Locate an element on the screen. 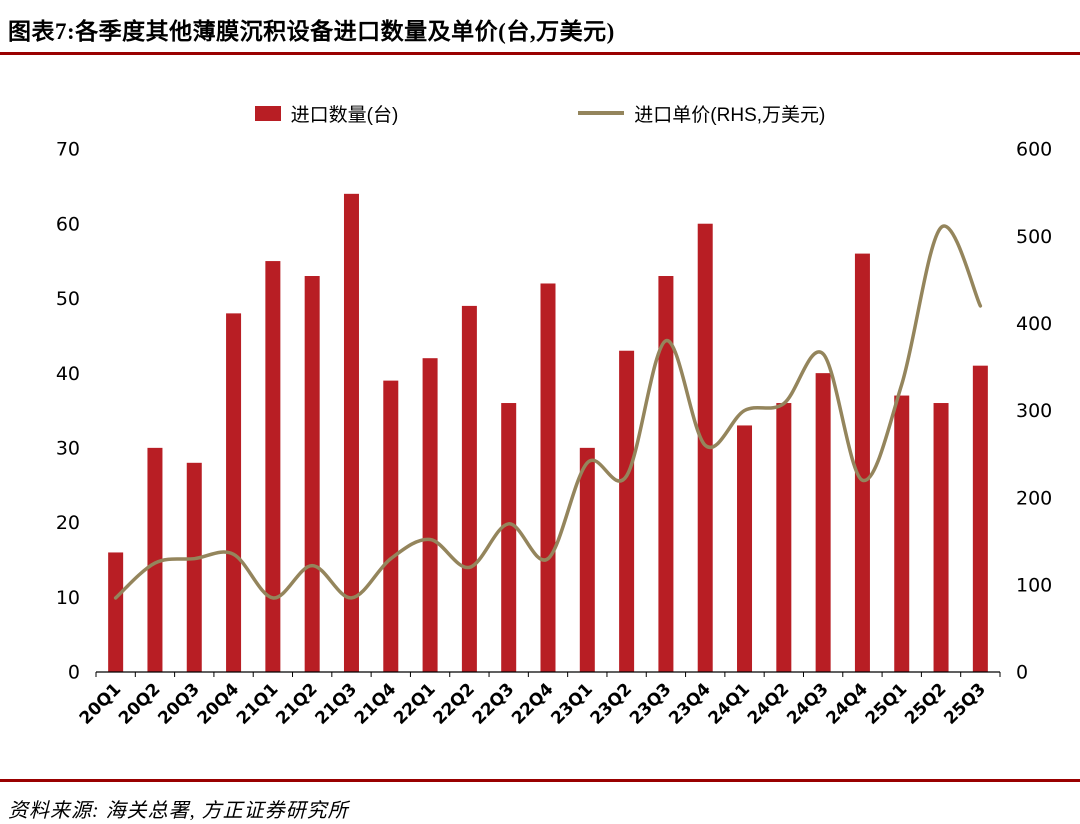  x-axis-label-23Q4: 23Q4 is located at coordinates (690, 704).